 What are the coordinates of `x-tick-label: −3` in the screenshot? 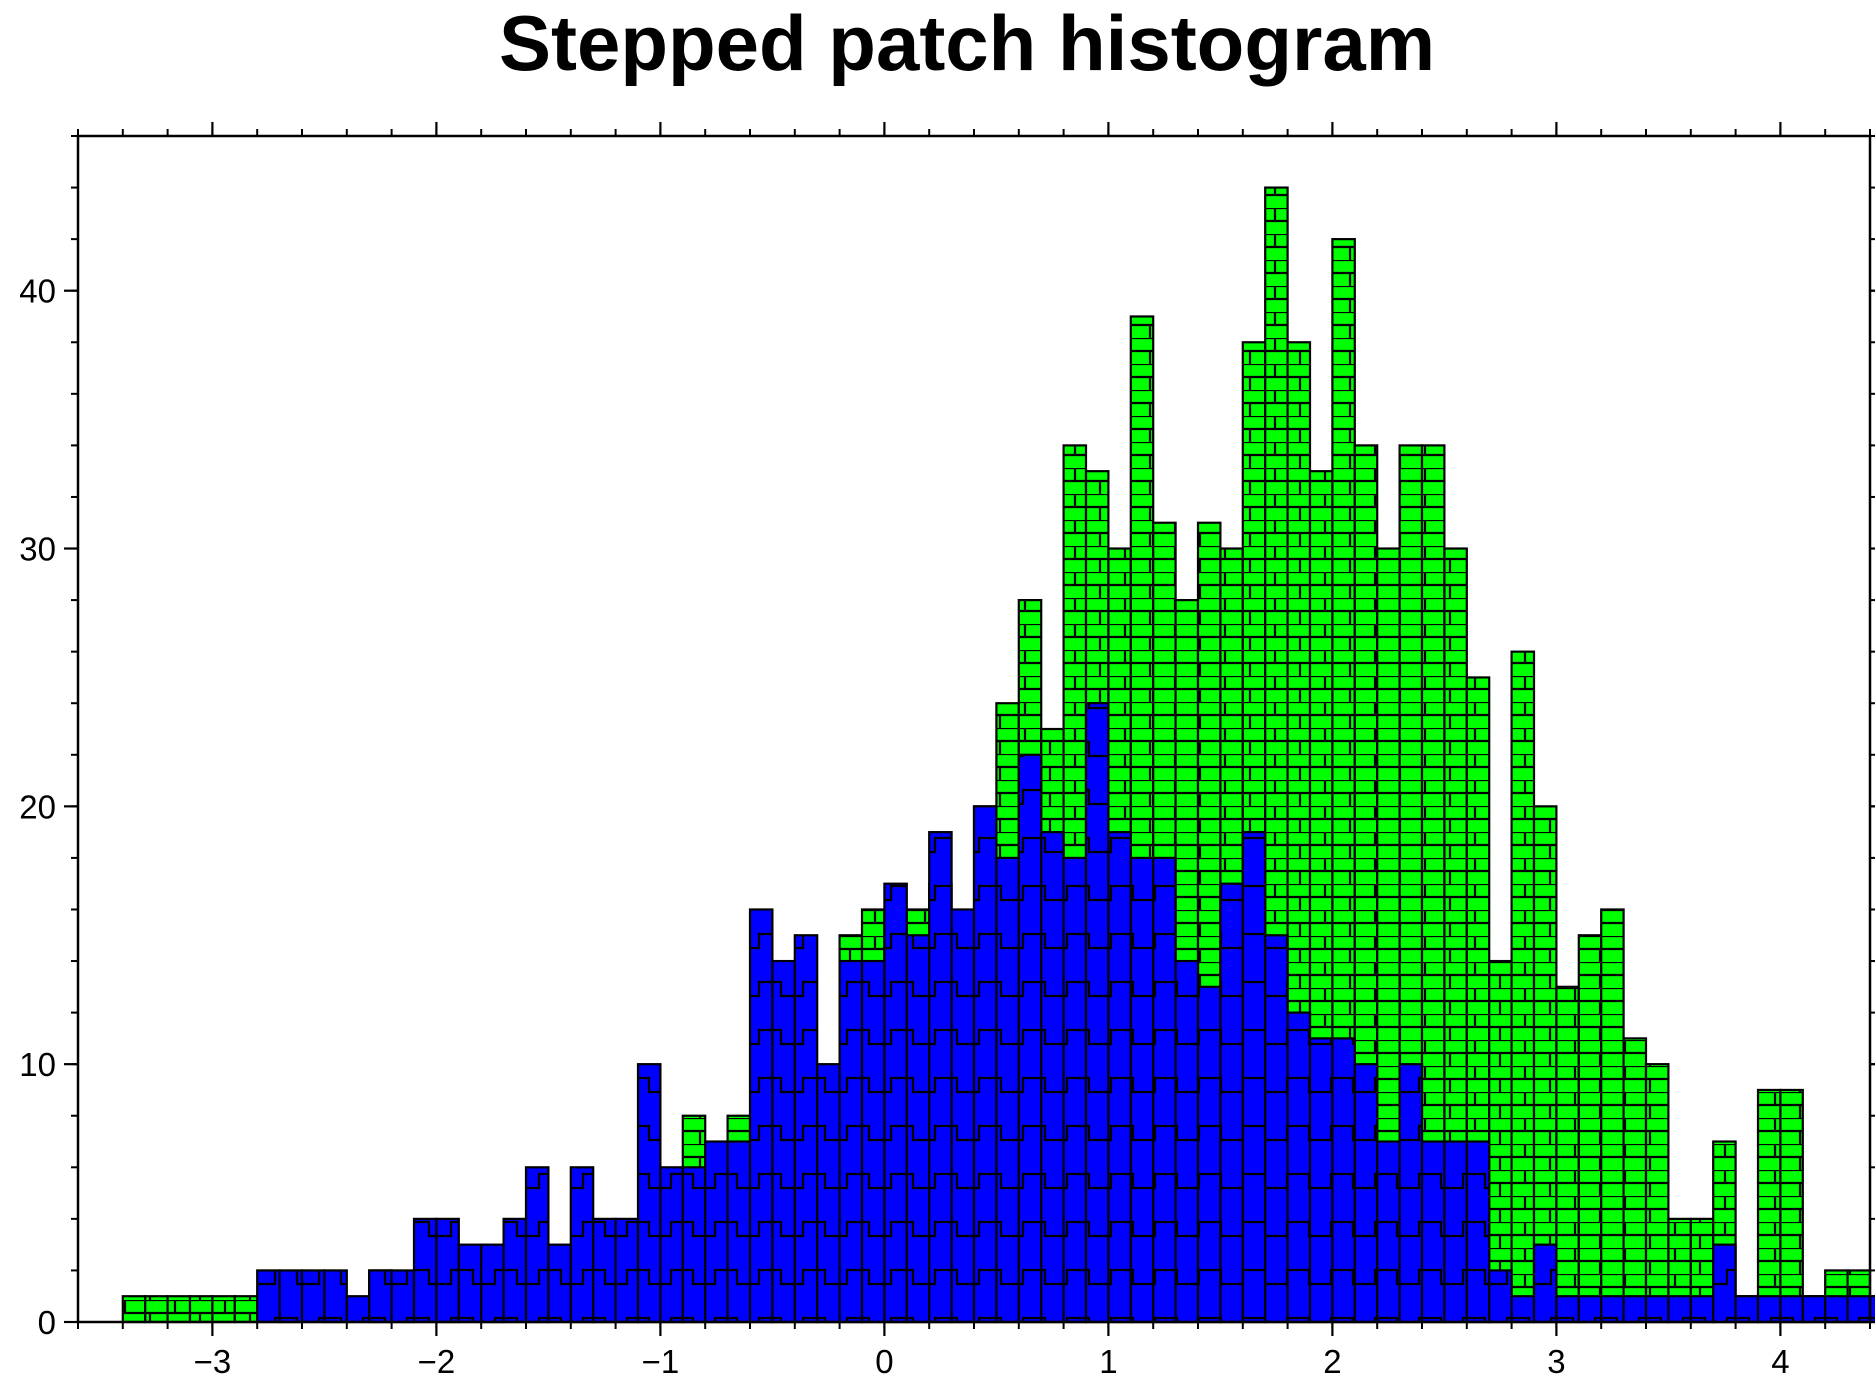 It's located at (213, 1361).